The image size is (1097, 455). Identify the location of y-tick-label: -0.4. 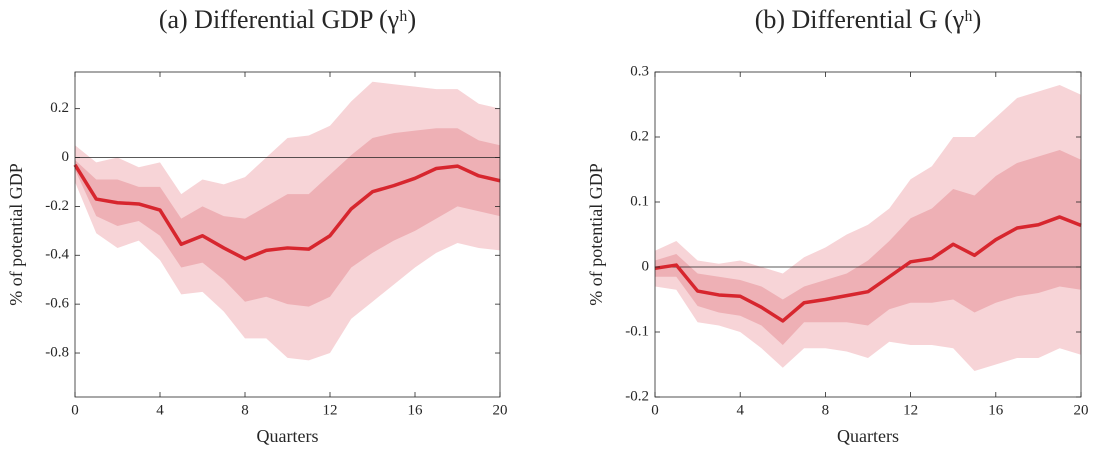
(57, 255).